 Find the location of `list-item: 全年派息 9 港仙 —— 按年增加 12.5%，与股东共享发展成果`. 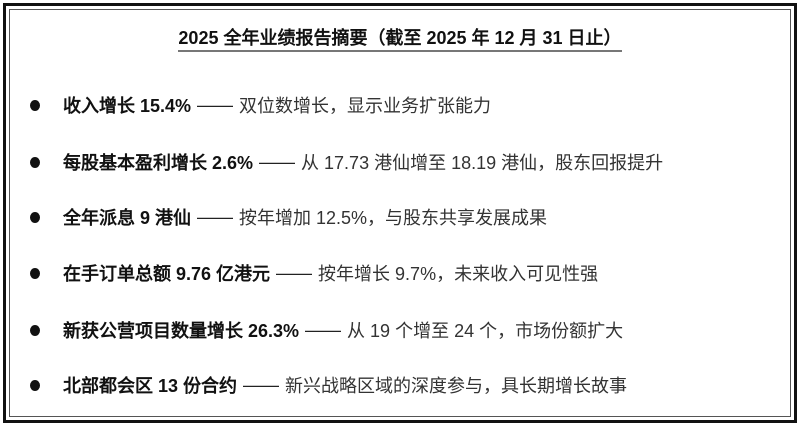

list-item: 全年派息 9 港仙 —— 按年增加 12.5%，与股东共享发展成果 is located at coordinates (288, 217).